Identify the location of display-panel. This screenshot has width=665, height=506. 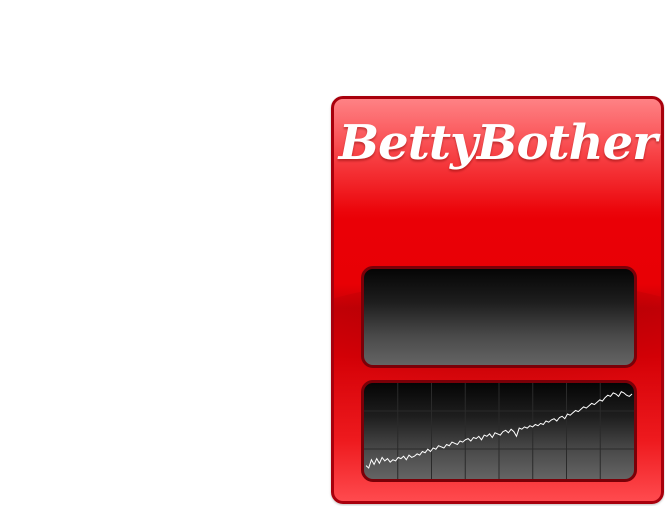
(499, 317).